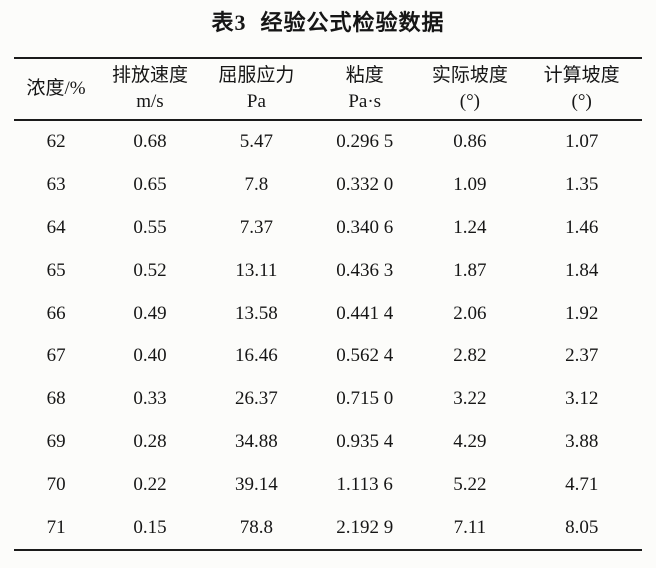 The height and width of the screenshot is (568, 656). I want to click on table-row: 65 0.52 13.11 0.436 3 1.87 1.84, so click(328, 270).